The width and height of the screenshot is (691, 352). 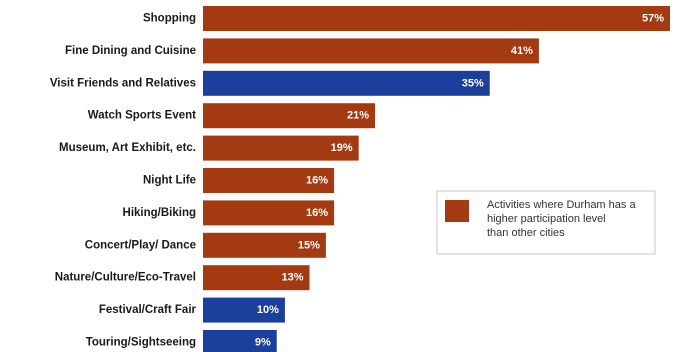 What do you see at coordinates (123, 83) in the screenshot?
I see `category-label: Visit Friends and Relatives` at bounding box center [123, 83].